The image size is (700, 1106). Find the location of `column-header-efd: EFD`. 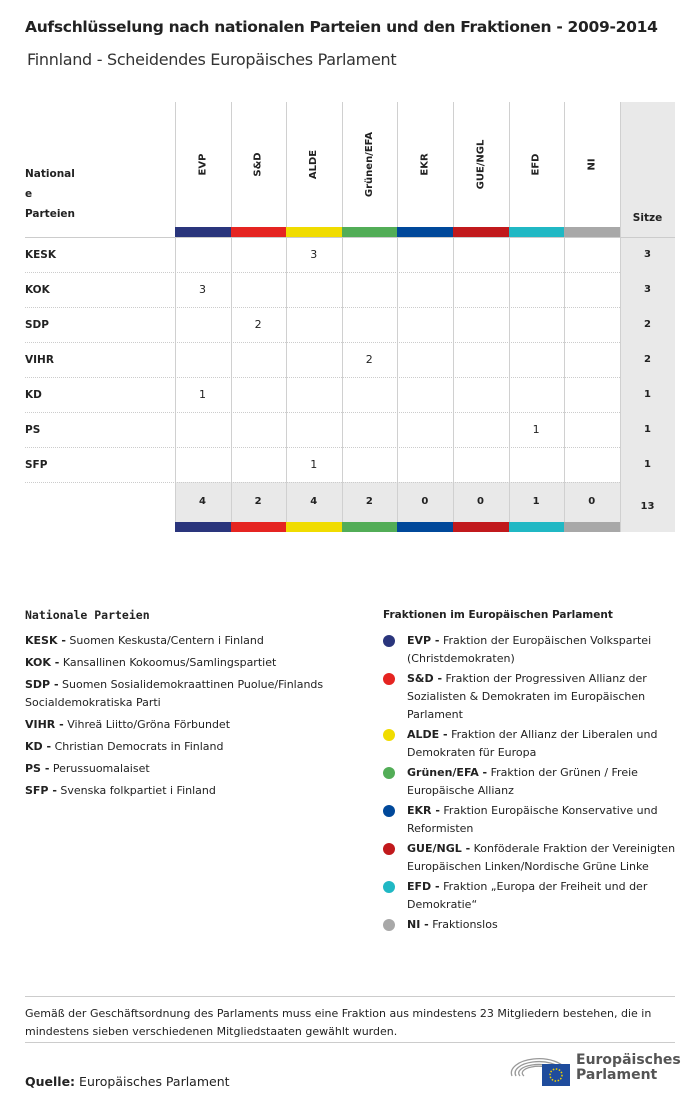

column-header-efd: EFD is located at coordinates (536, 164).